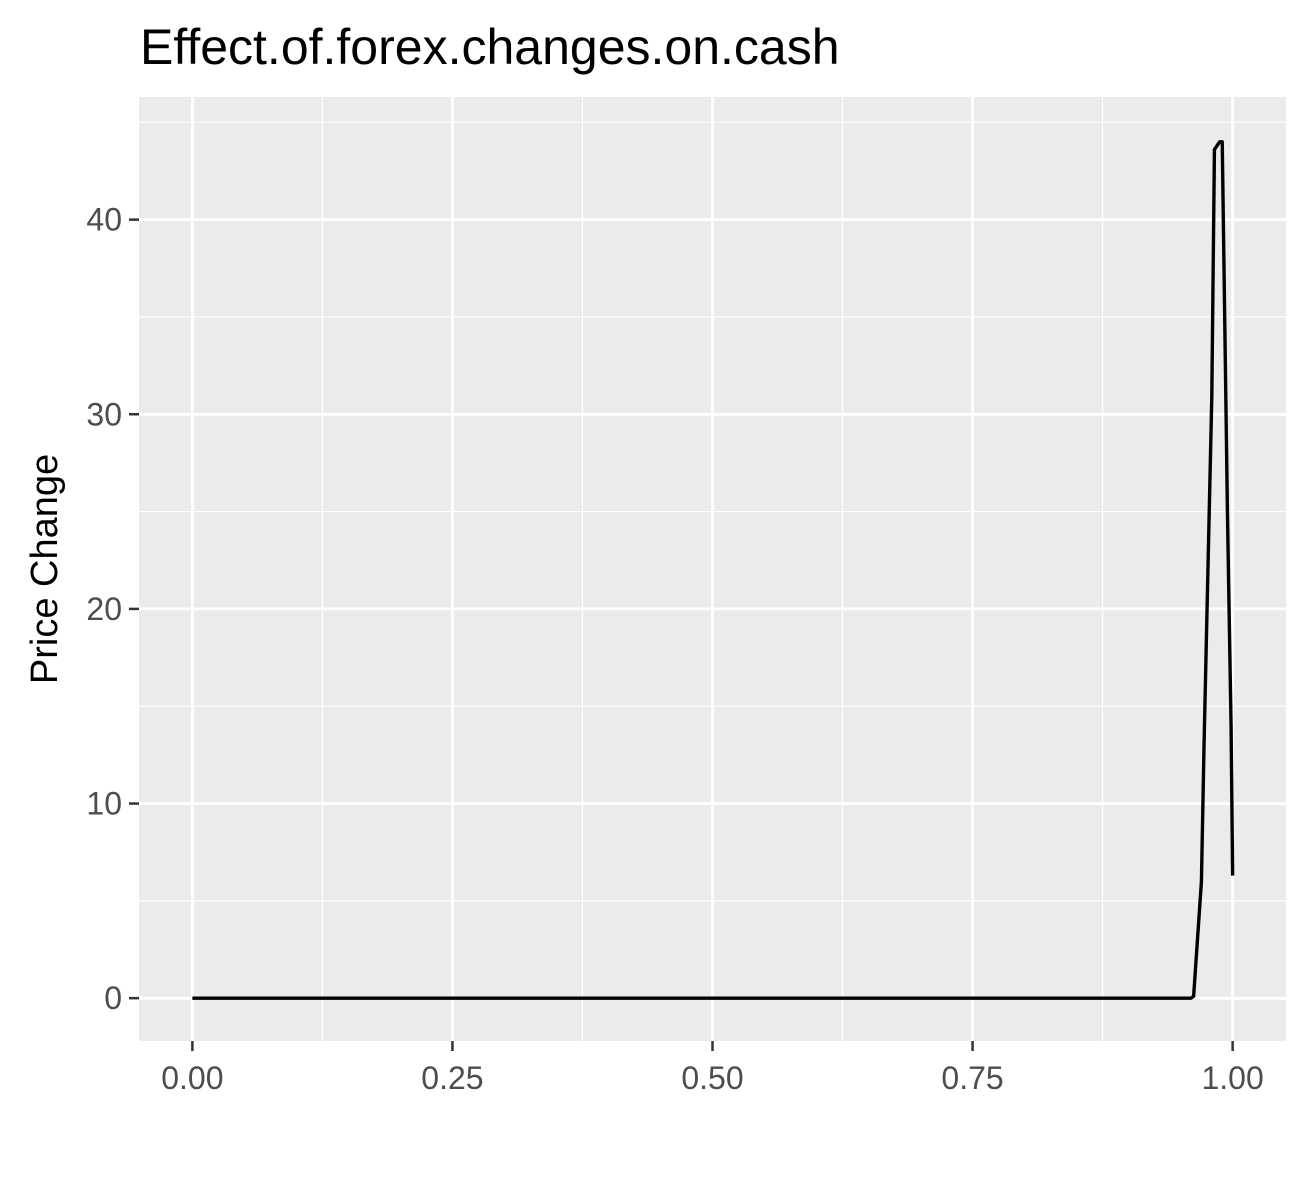 The image size is (1309, 1179). I want to click on y-axis: 0 10 20 30 40, so click(112, 609).